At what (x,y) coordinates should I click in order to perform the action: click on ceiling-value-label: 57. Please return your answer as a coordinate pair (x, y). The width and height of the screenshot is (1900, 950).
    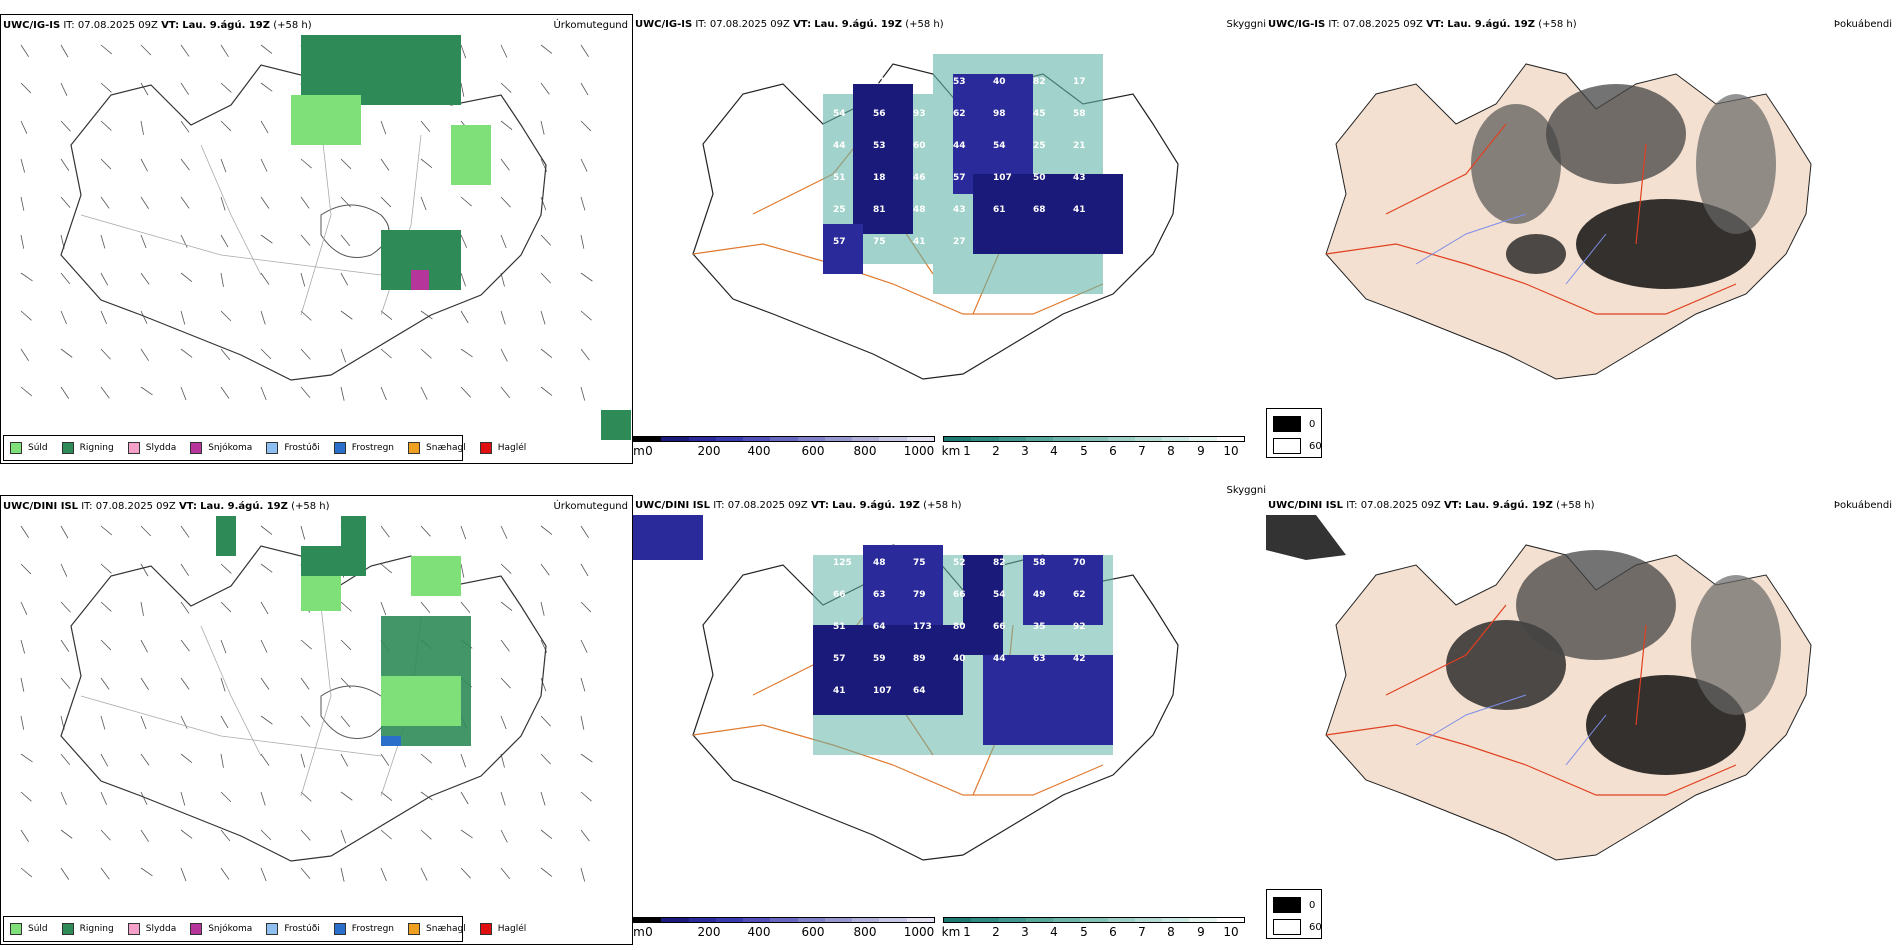
    Looking at the image, I should click on (839, 242).